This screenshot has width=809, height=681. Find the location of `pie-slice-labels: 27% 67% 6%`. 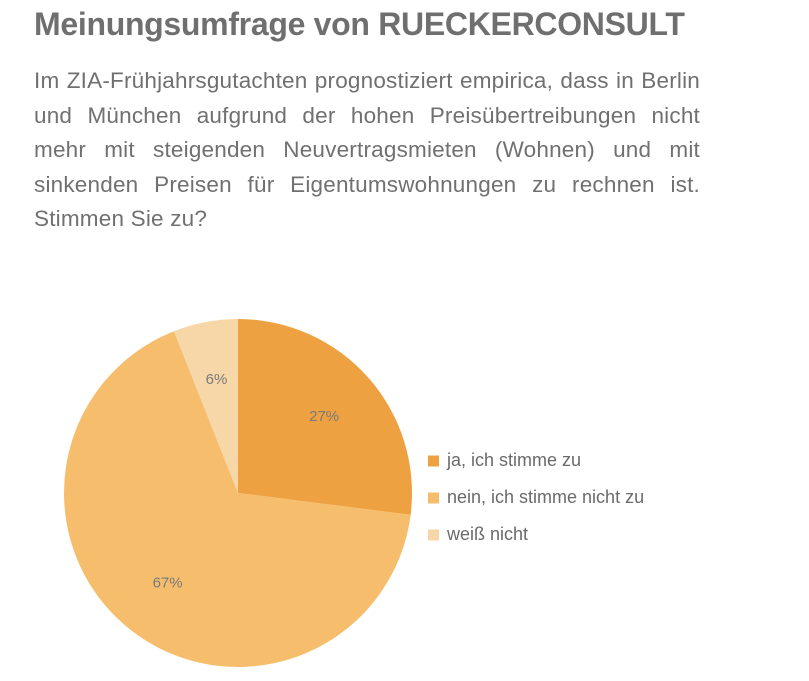

pie-slice-labels: 27% 67% 6% is located at coordinates (246, 481).